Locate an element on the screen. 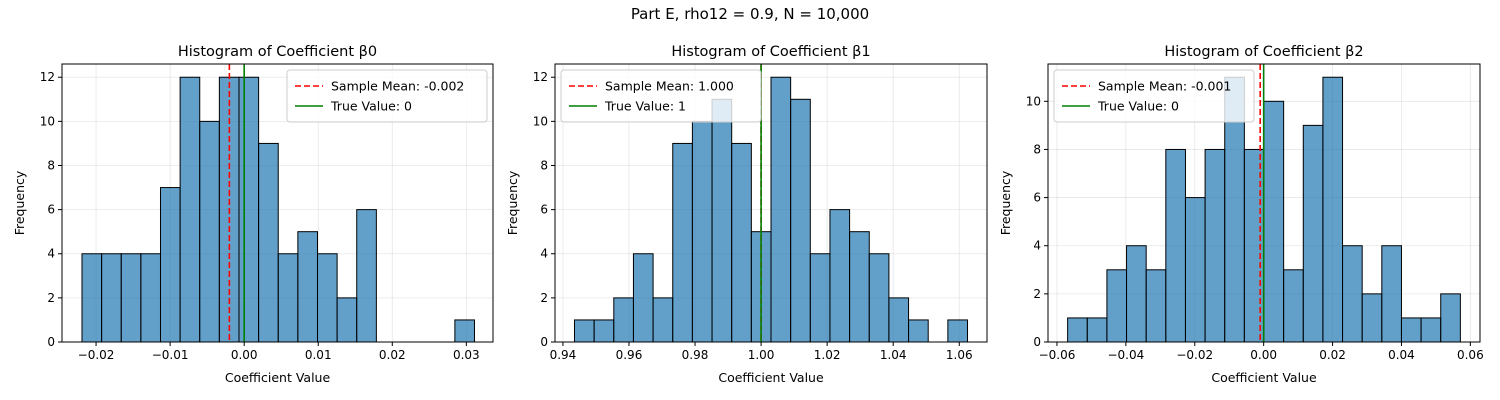 The image size is (1500, 400). chart-title: Histogram of Coefficient β1 is located at coordinates (770, 52).